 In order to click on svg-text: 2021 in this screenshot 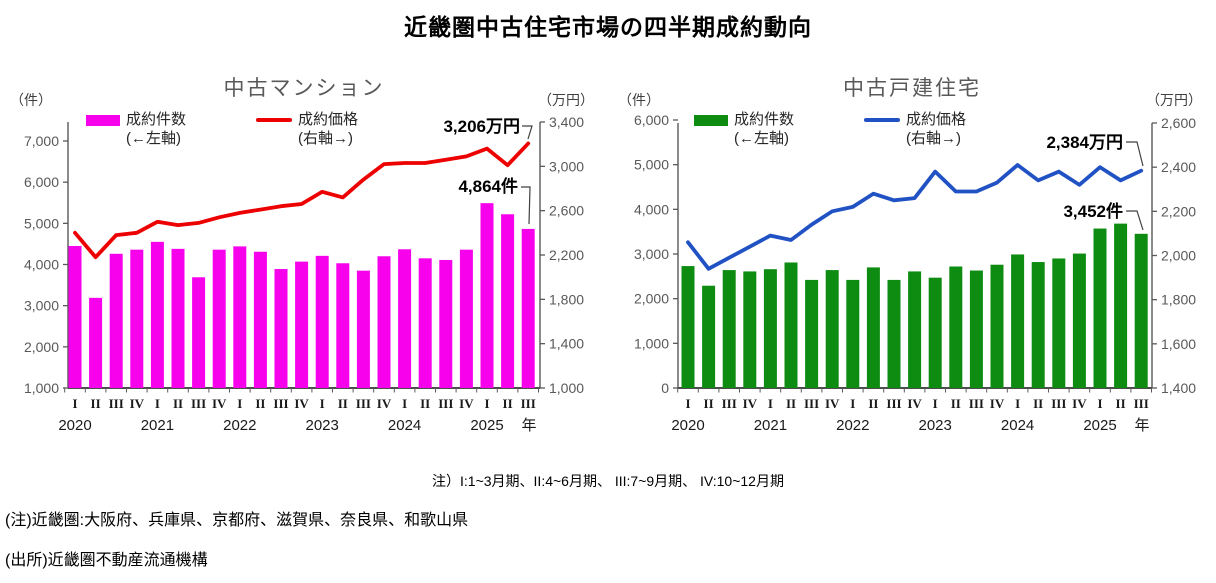, I will do `click(770, 425)`.